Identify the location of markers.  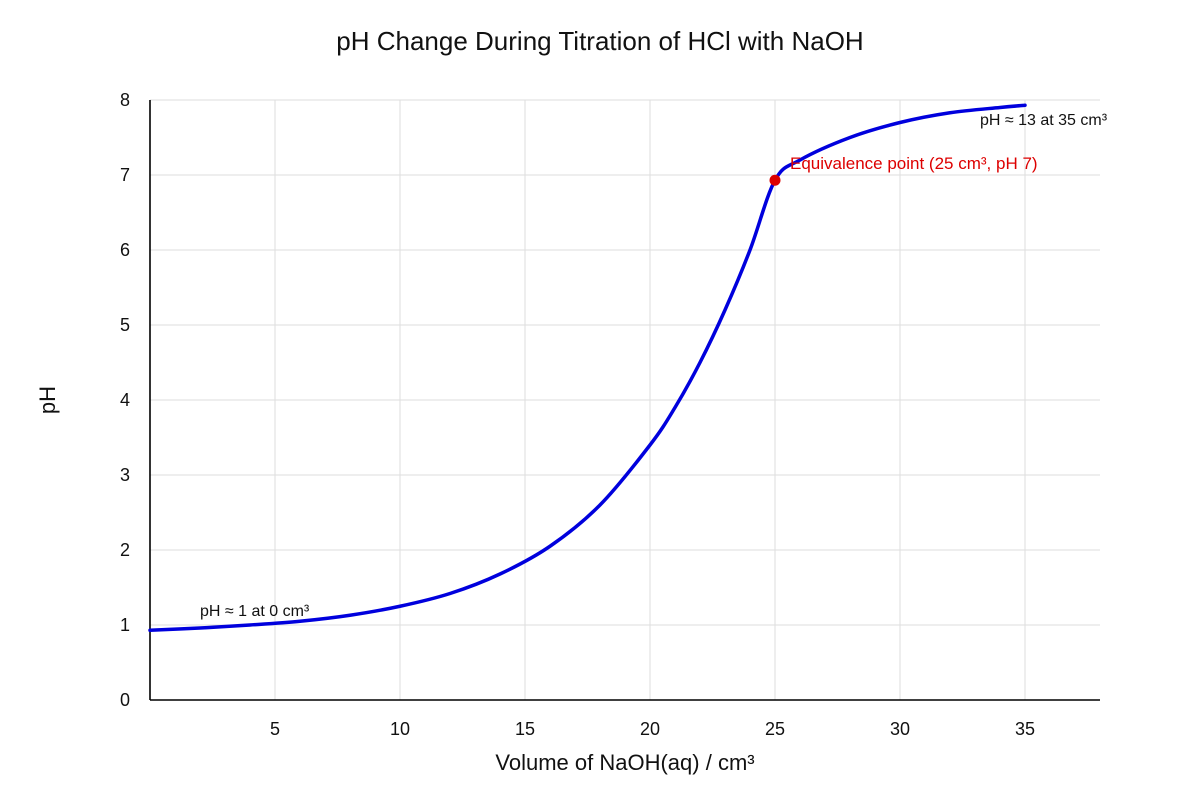
(775, 180).